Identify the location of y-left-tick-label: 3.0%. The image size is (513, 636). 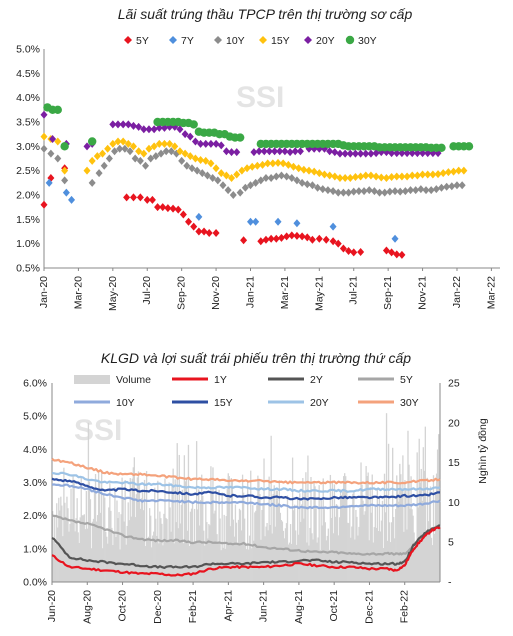
(35, 483).